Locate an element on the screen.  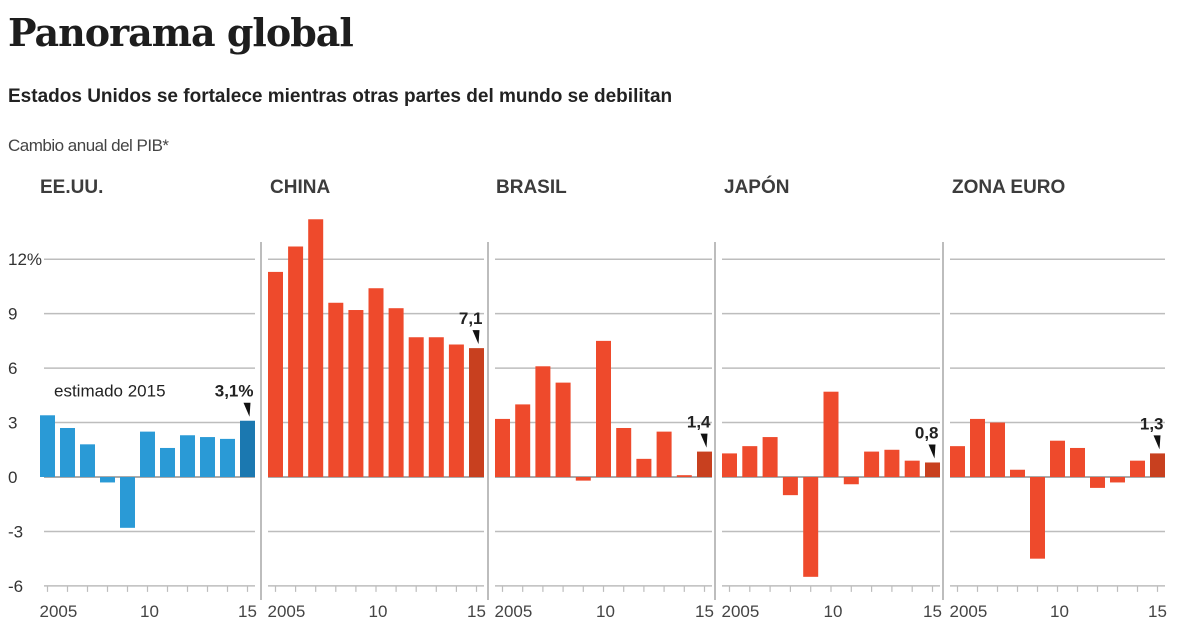
panel-china: CHINA 2005 10 15 7,1 is located at coordinates (377, 399).